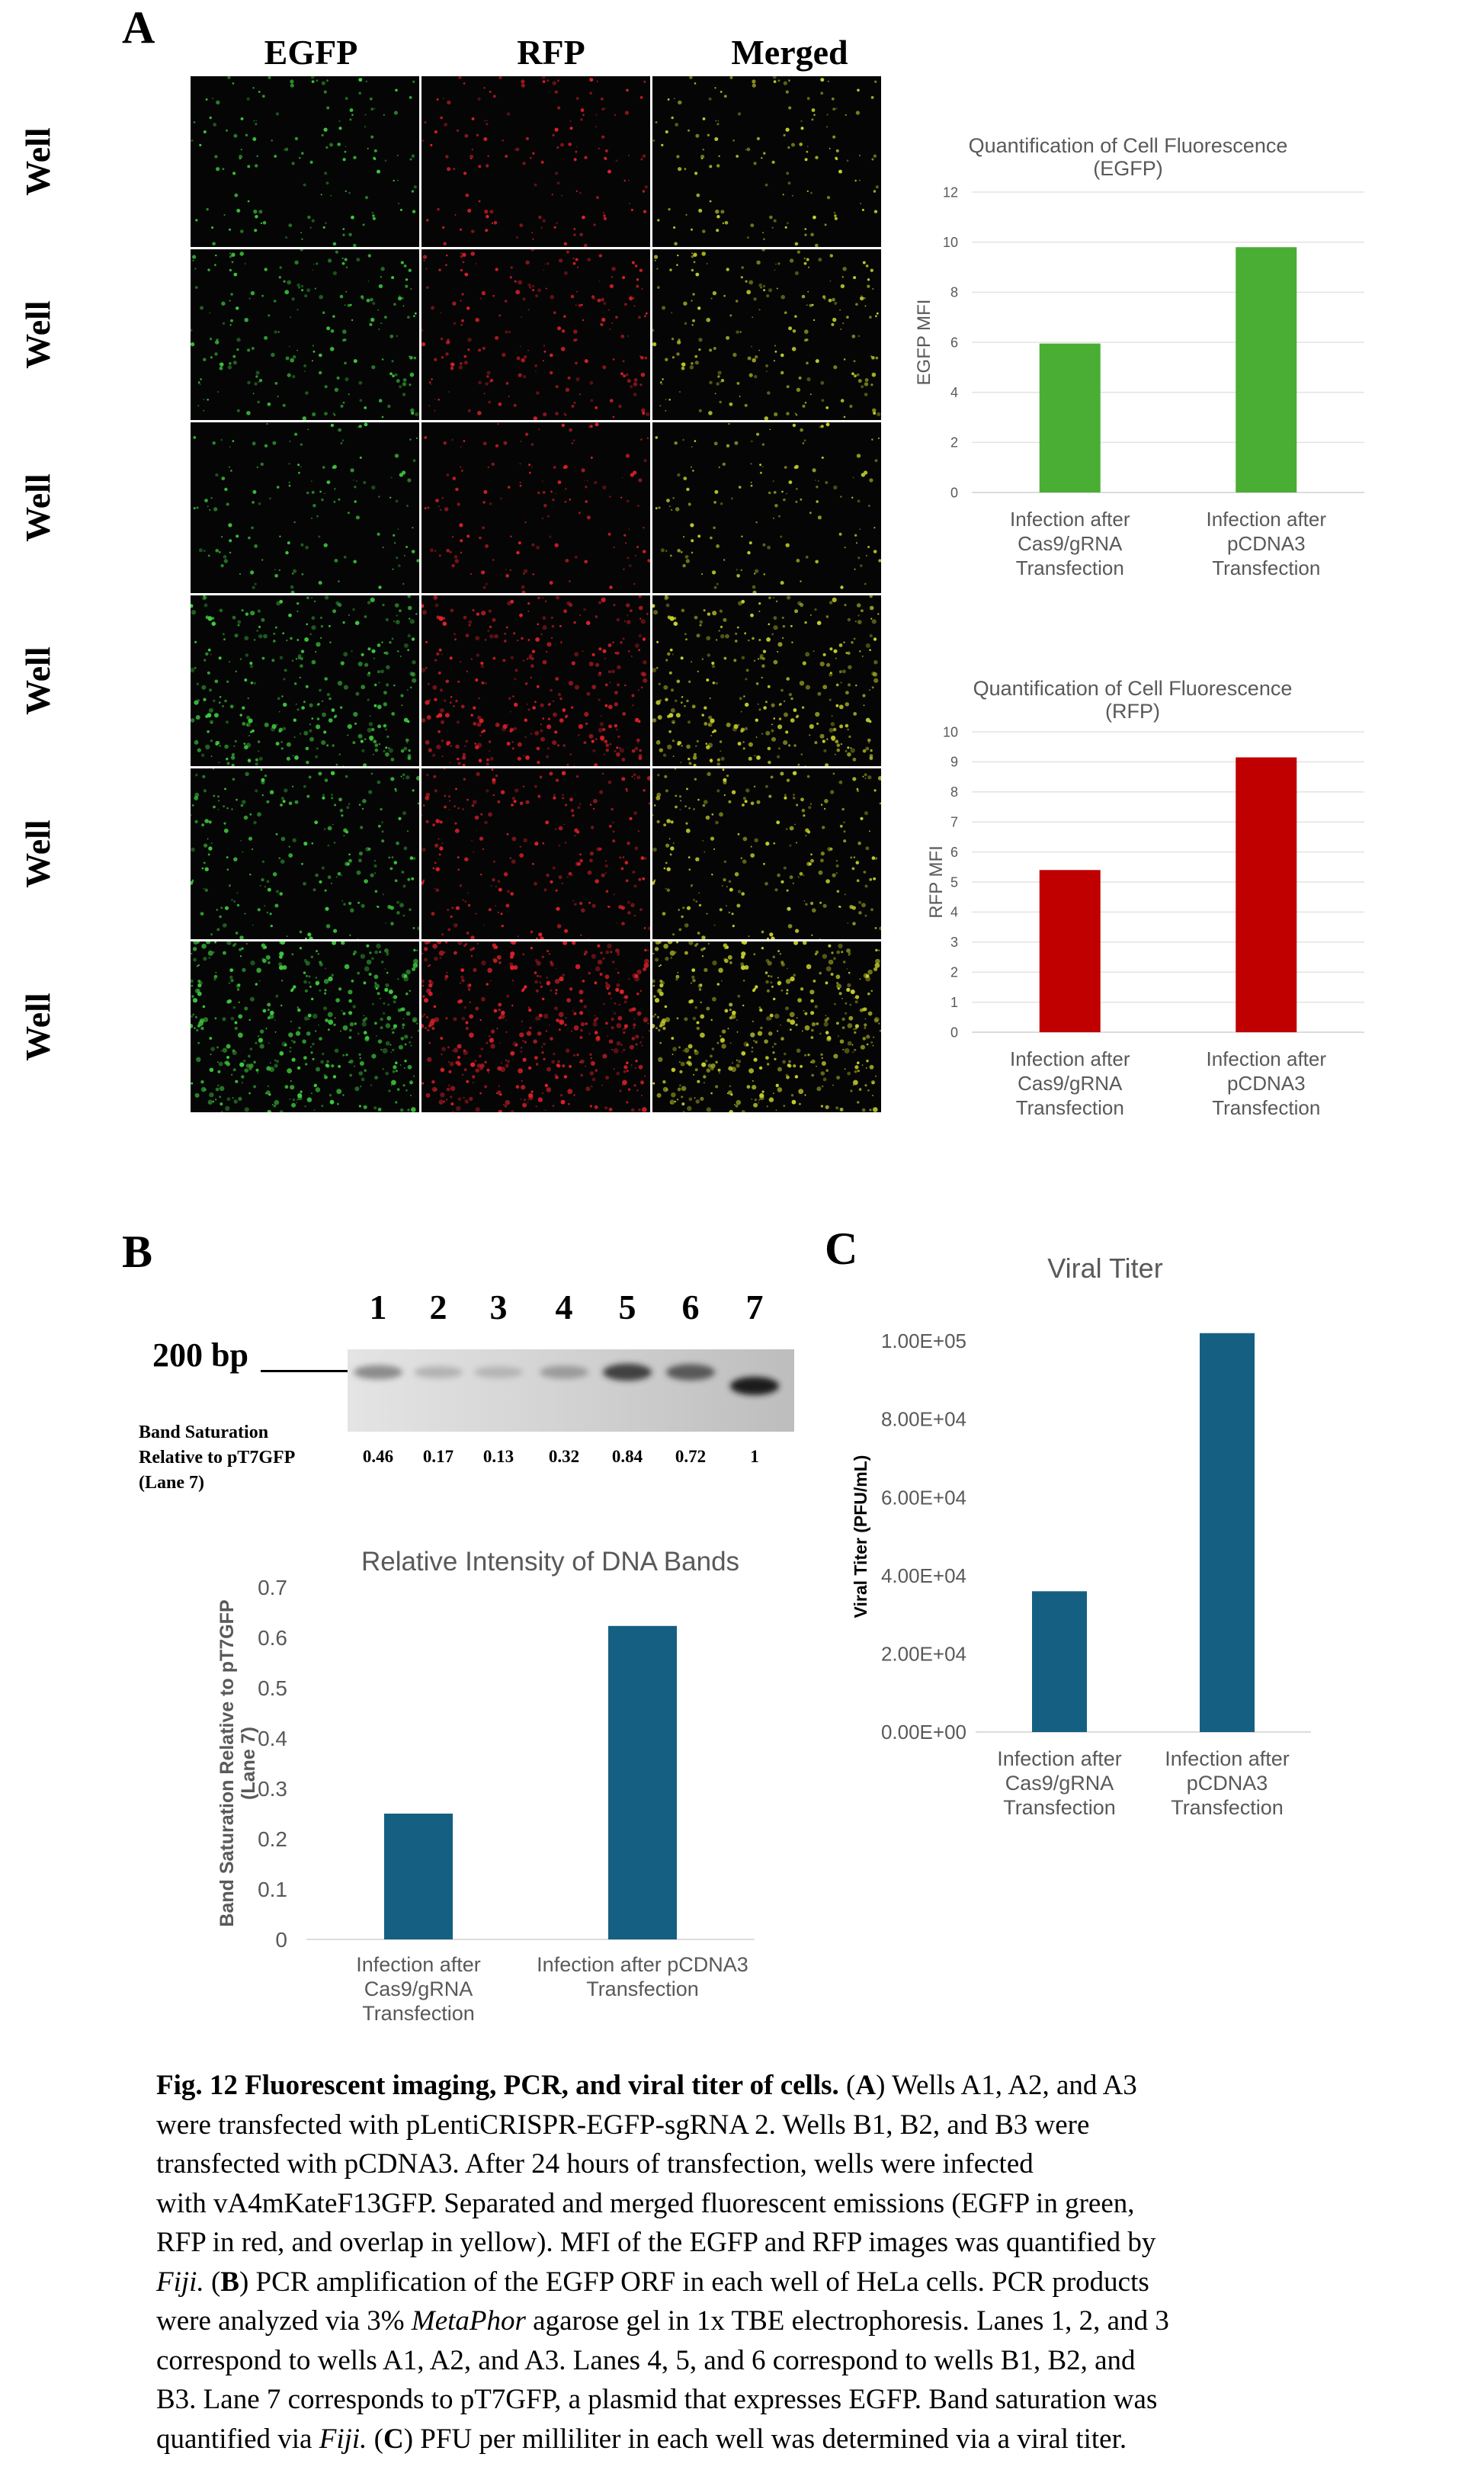  I want to click on y-axis-label: Viral Titer (PFU/mL), so click(860, 1536).